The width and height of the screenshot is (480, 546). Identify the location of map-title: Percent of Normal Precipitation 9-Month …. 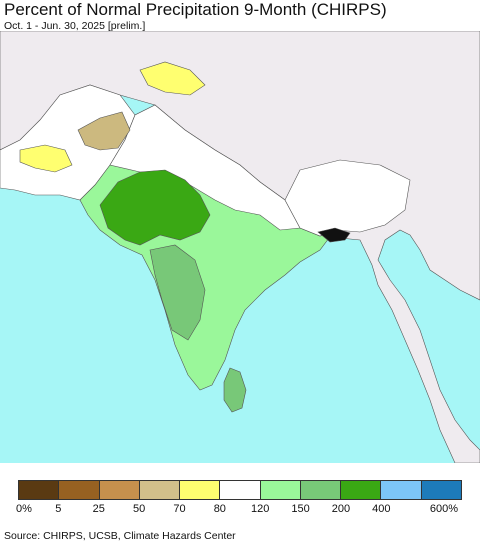
(195, 9).